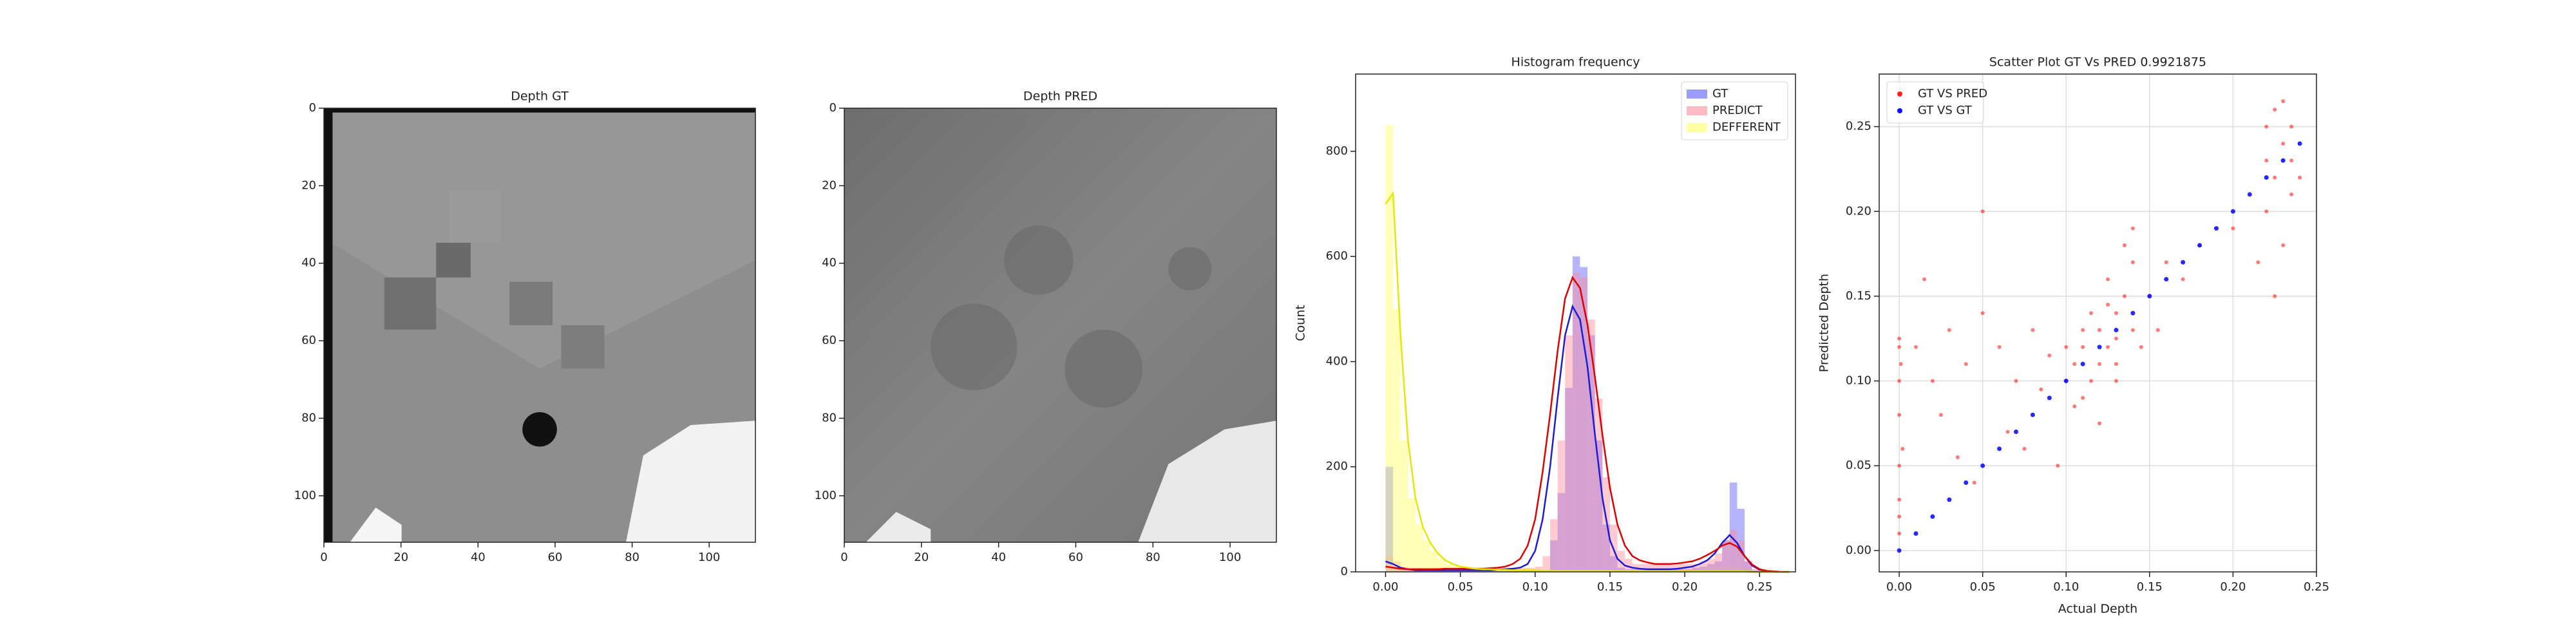 Image resolution: width=2576 pixels, height=644 pixels. I want to click on y-tick-label: 0.10, so click(1859, 381).